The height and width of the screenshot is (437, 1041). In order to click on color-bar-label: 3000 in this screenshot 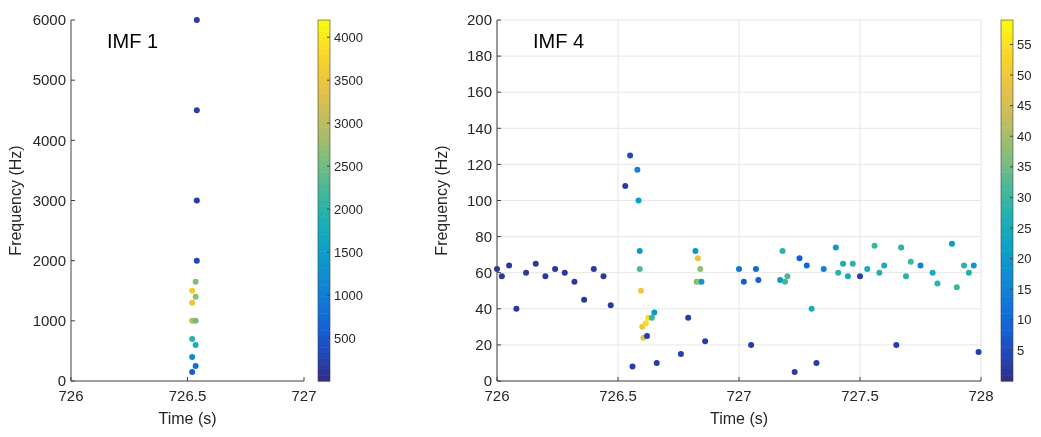, I will do `click(348, 123)`.